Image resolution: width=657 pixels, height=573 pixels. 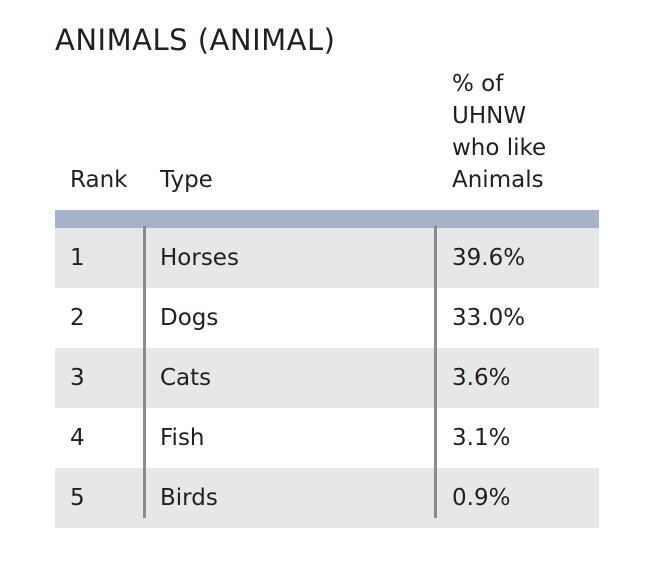 I want to click on type-cell: Fish, so click(x=182, y=438).